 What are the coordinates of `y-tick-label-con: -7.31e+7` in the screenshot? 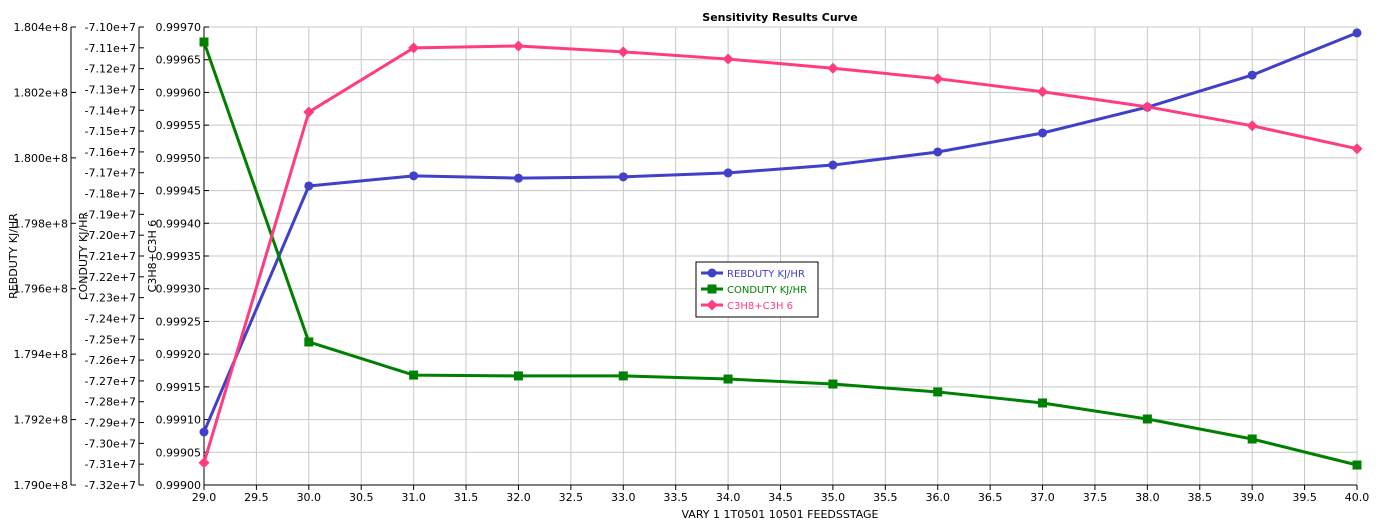 It's located at (110, 464).